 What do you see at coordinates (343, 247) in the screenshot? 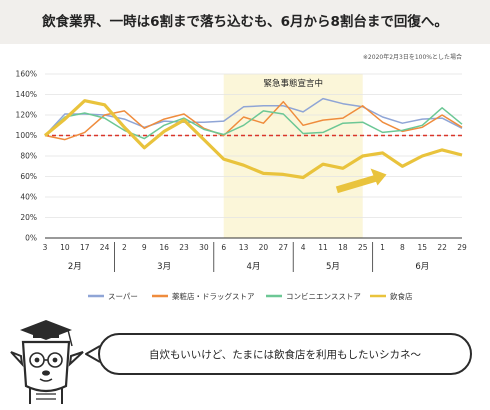
I see `x-tick-label: 18` at bounding box center [343, 247].